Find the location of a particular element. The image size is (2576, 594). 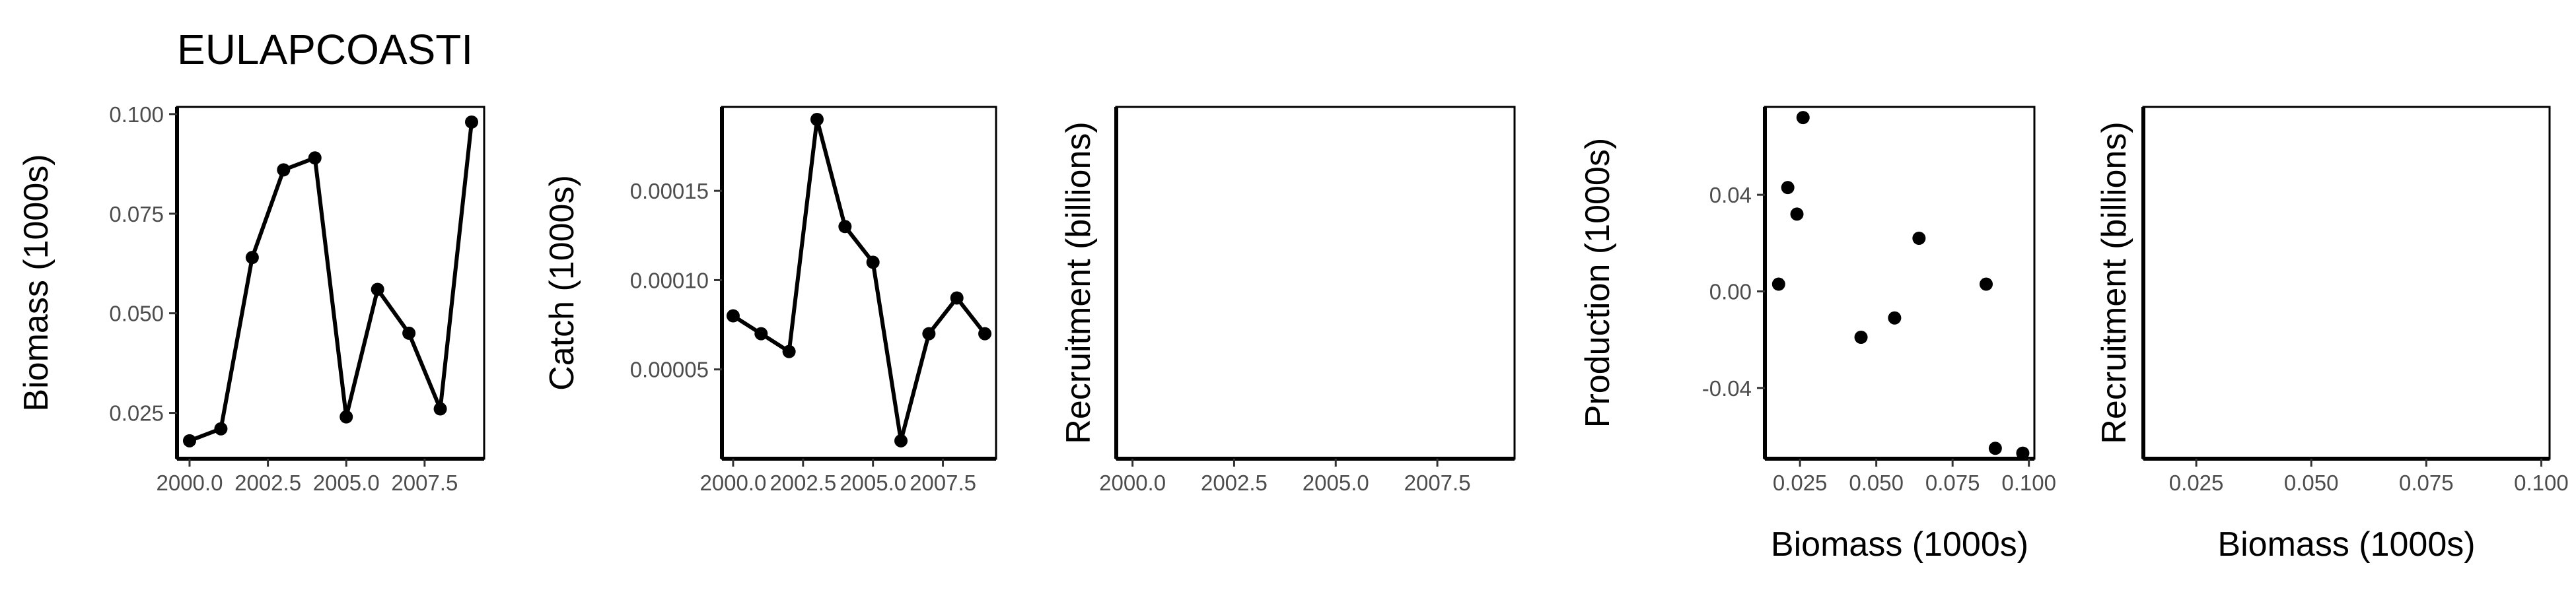

y-axis-label: Biomass (1000s) is located at coordinates (36, 282).